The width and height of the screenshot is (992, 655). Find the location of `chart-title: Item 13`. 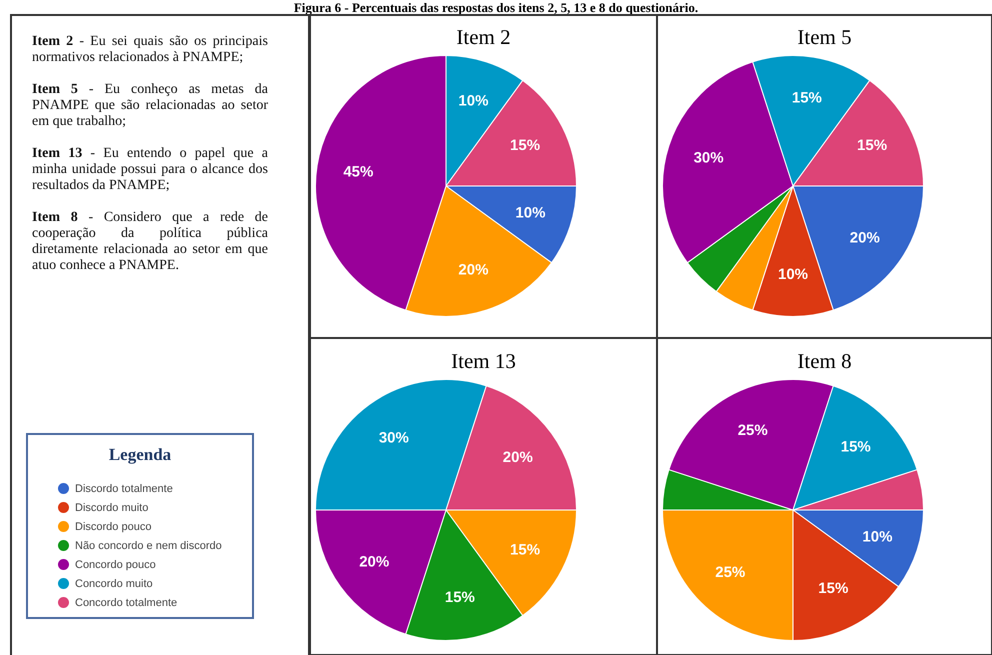

chart-title: Item 13 is located at coordinates (483, 362).